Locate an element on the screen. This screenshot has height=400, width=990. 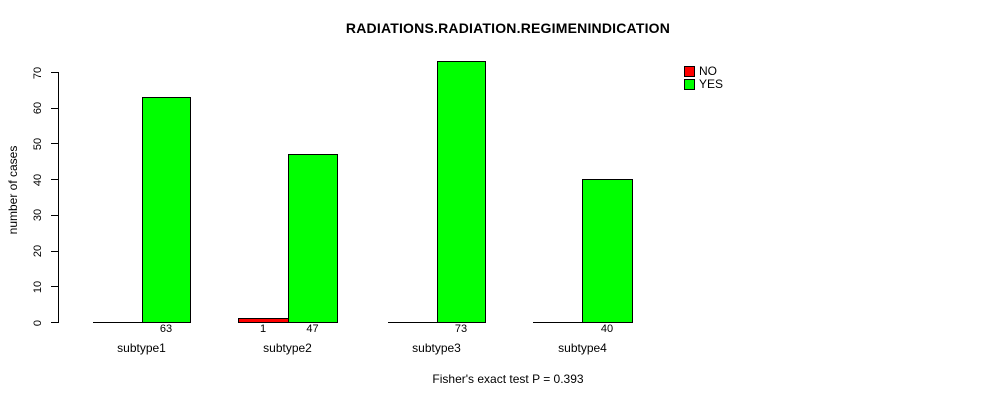
legend: NO YES is located at coordinates (703, 78).